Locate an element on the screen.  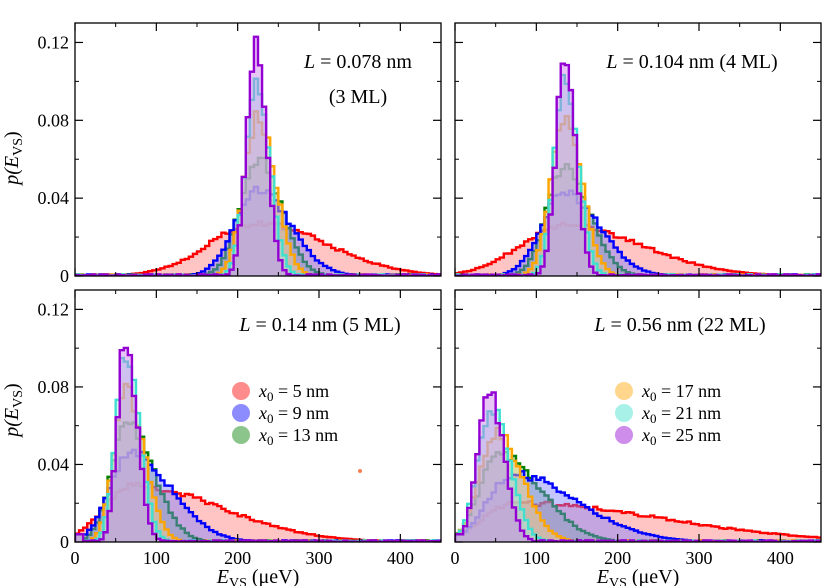
legend-label: x0 = 21 nm is located at coordinates (681, 414).